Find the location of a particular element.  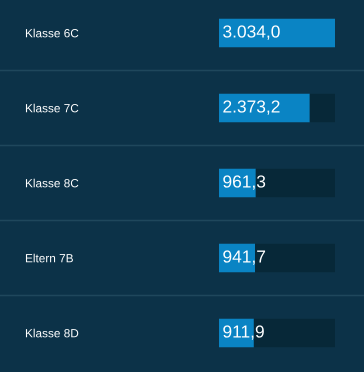

y-tick-label: Klasse 8C is located at coordinates (52, 183).